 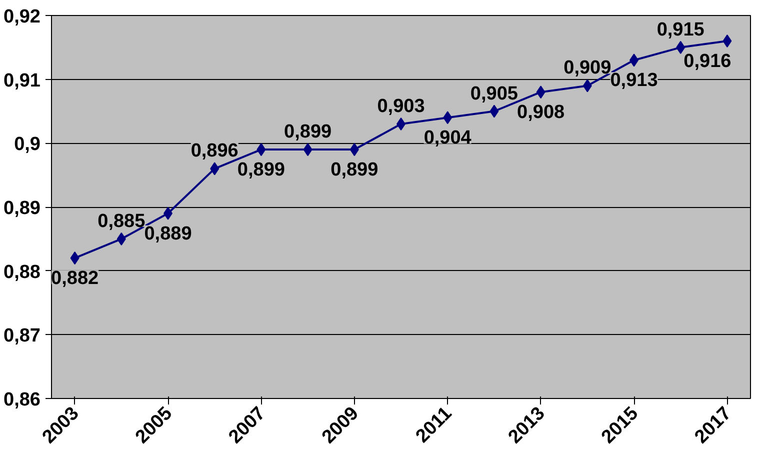 What do you see at coordinates (75, 279) in the screenshot?
I see `data-label: 0,882` at bounding box center [75, 279].